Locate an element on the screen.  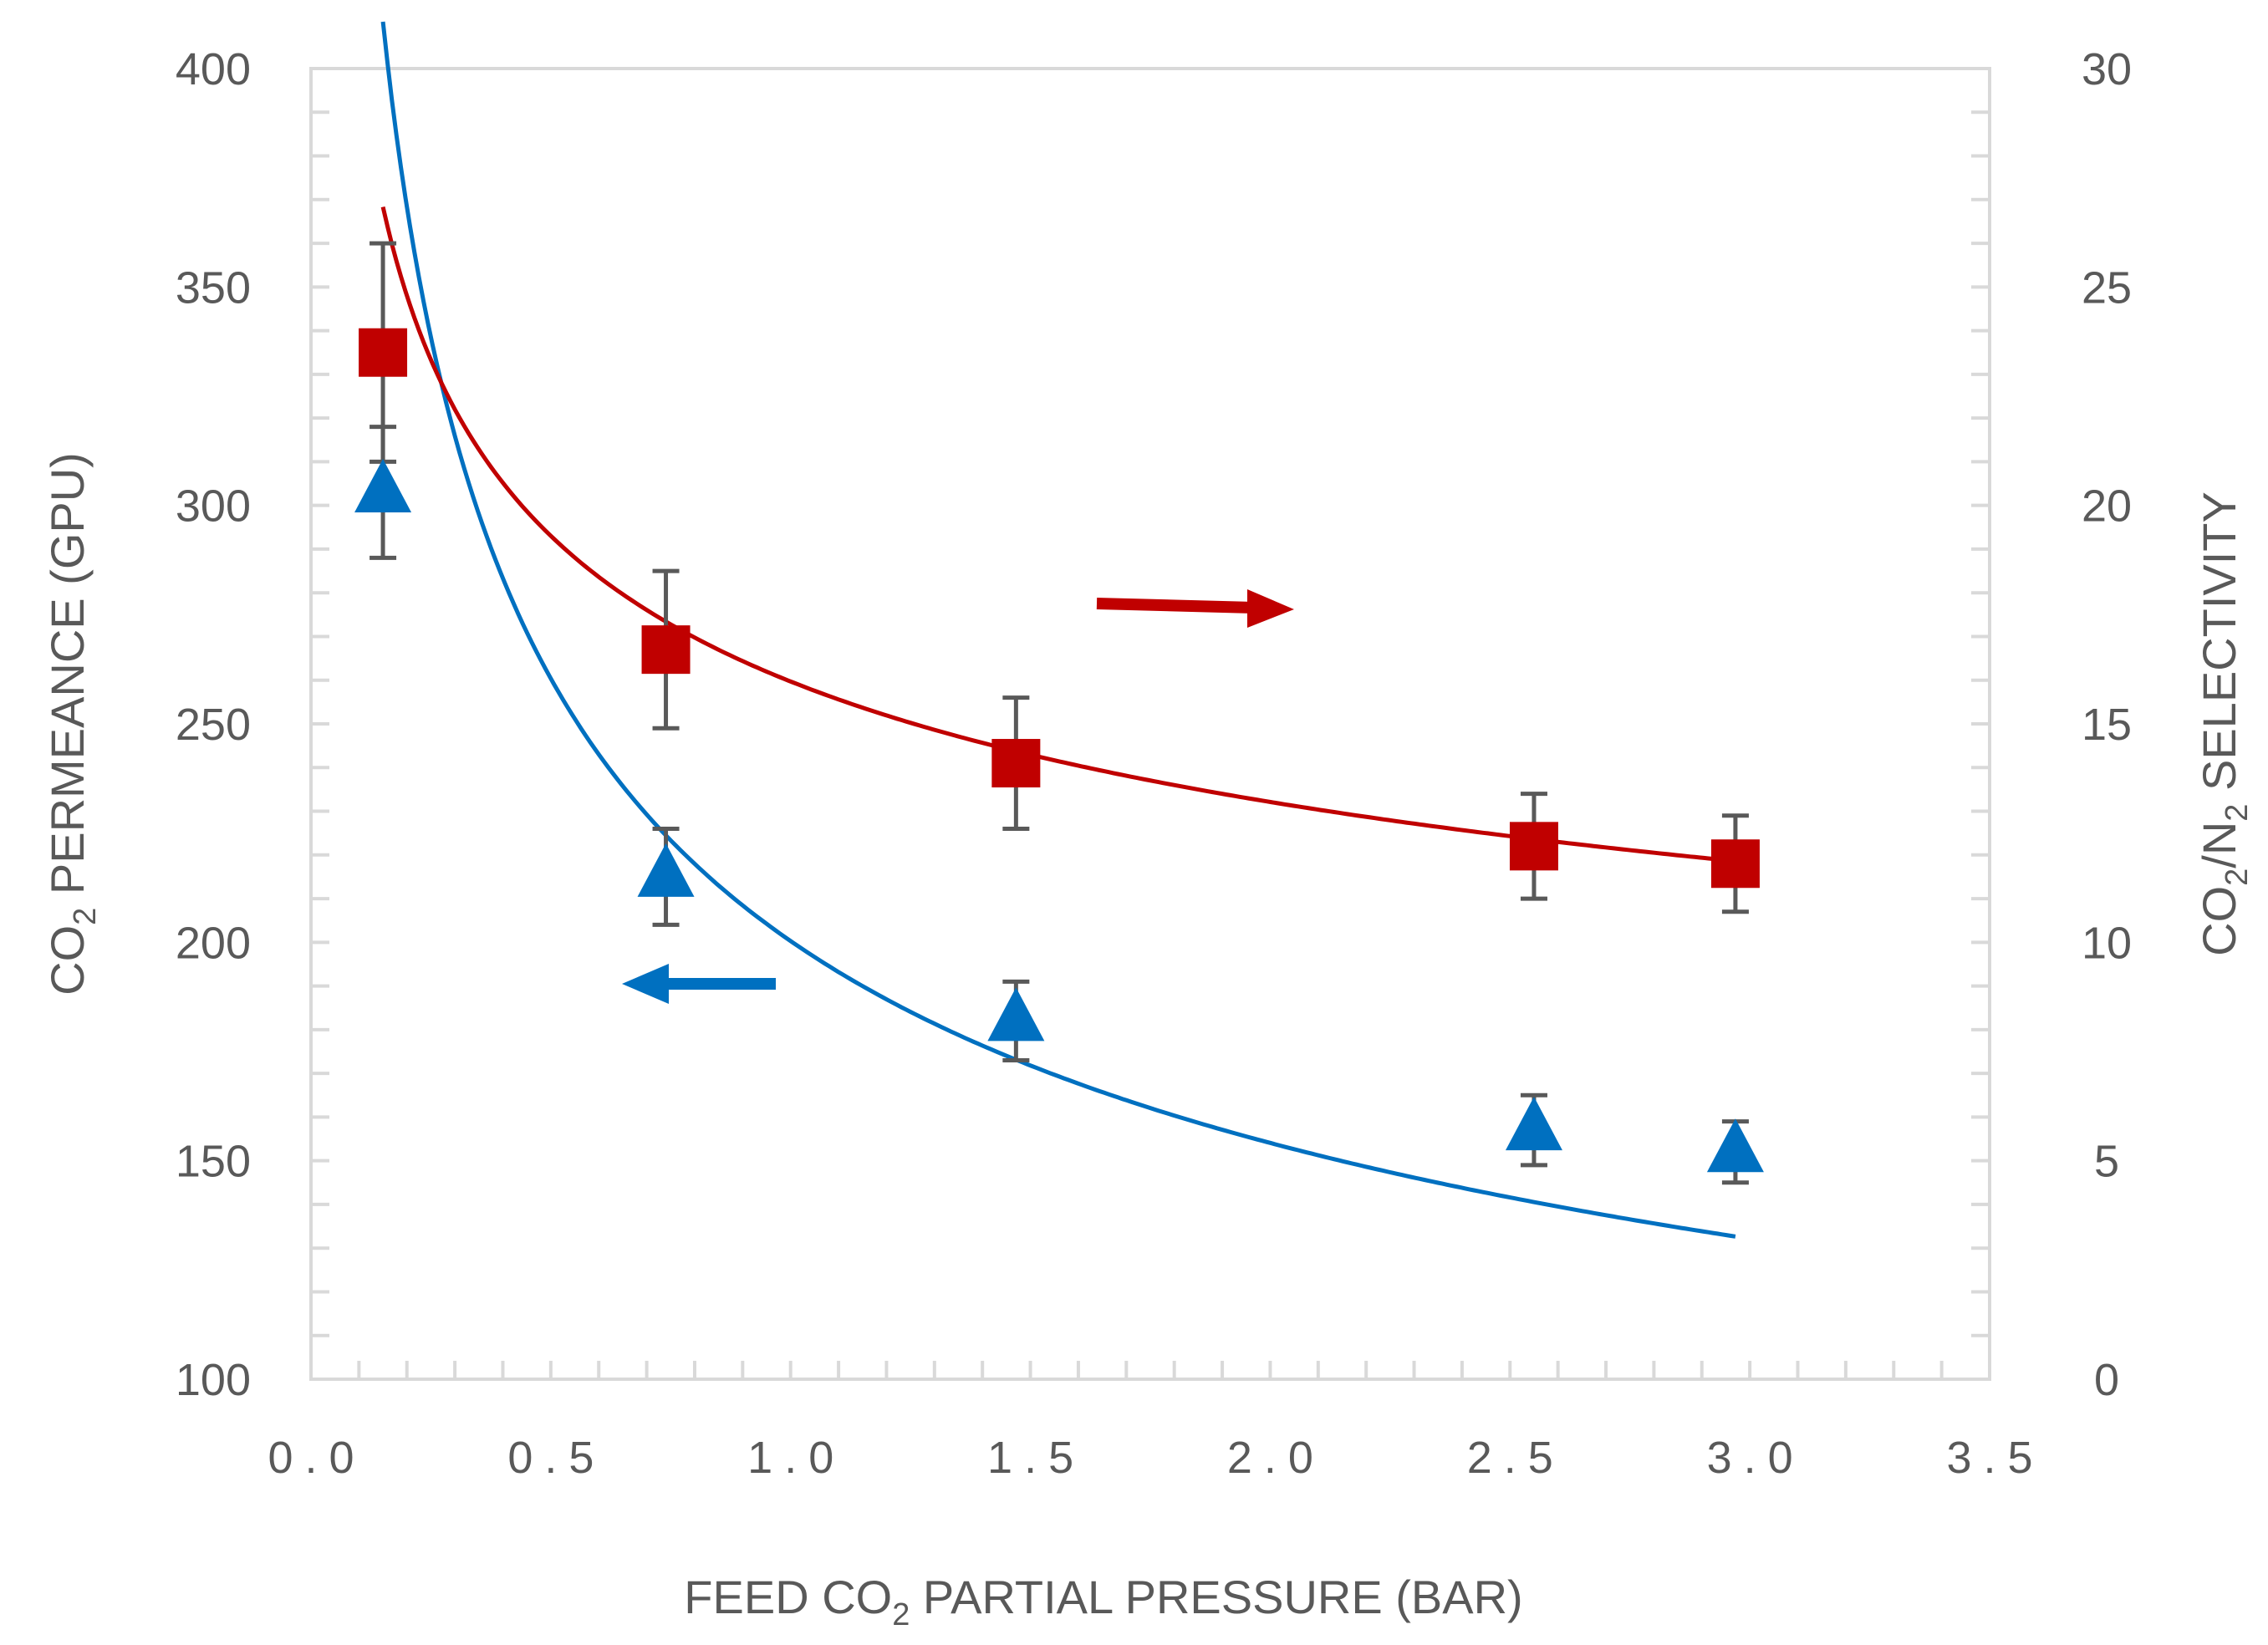
x-tick-label: 1.0 is located at coordinates (796, 1458).